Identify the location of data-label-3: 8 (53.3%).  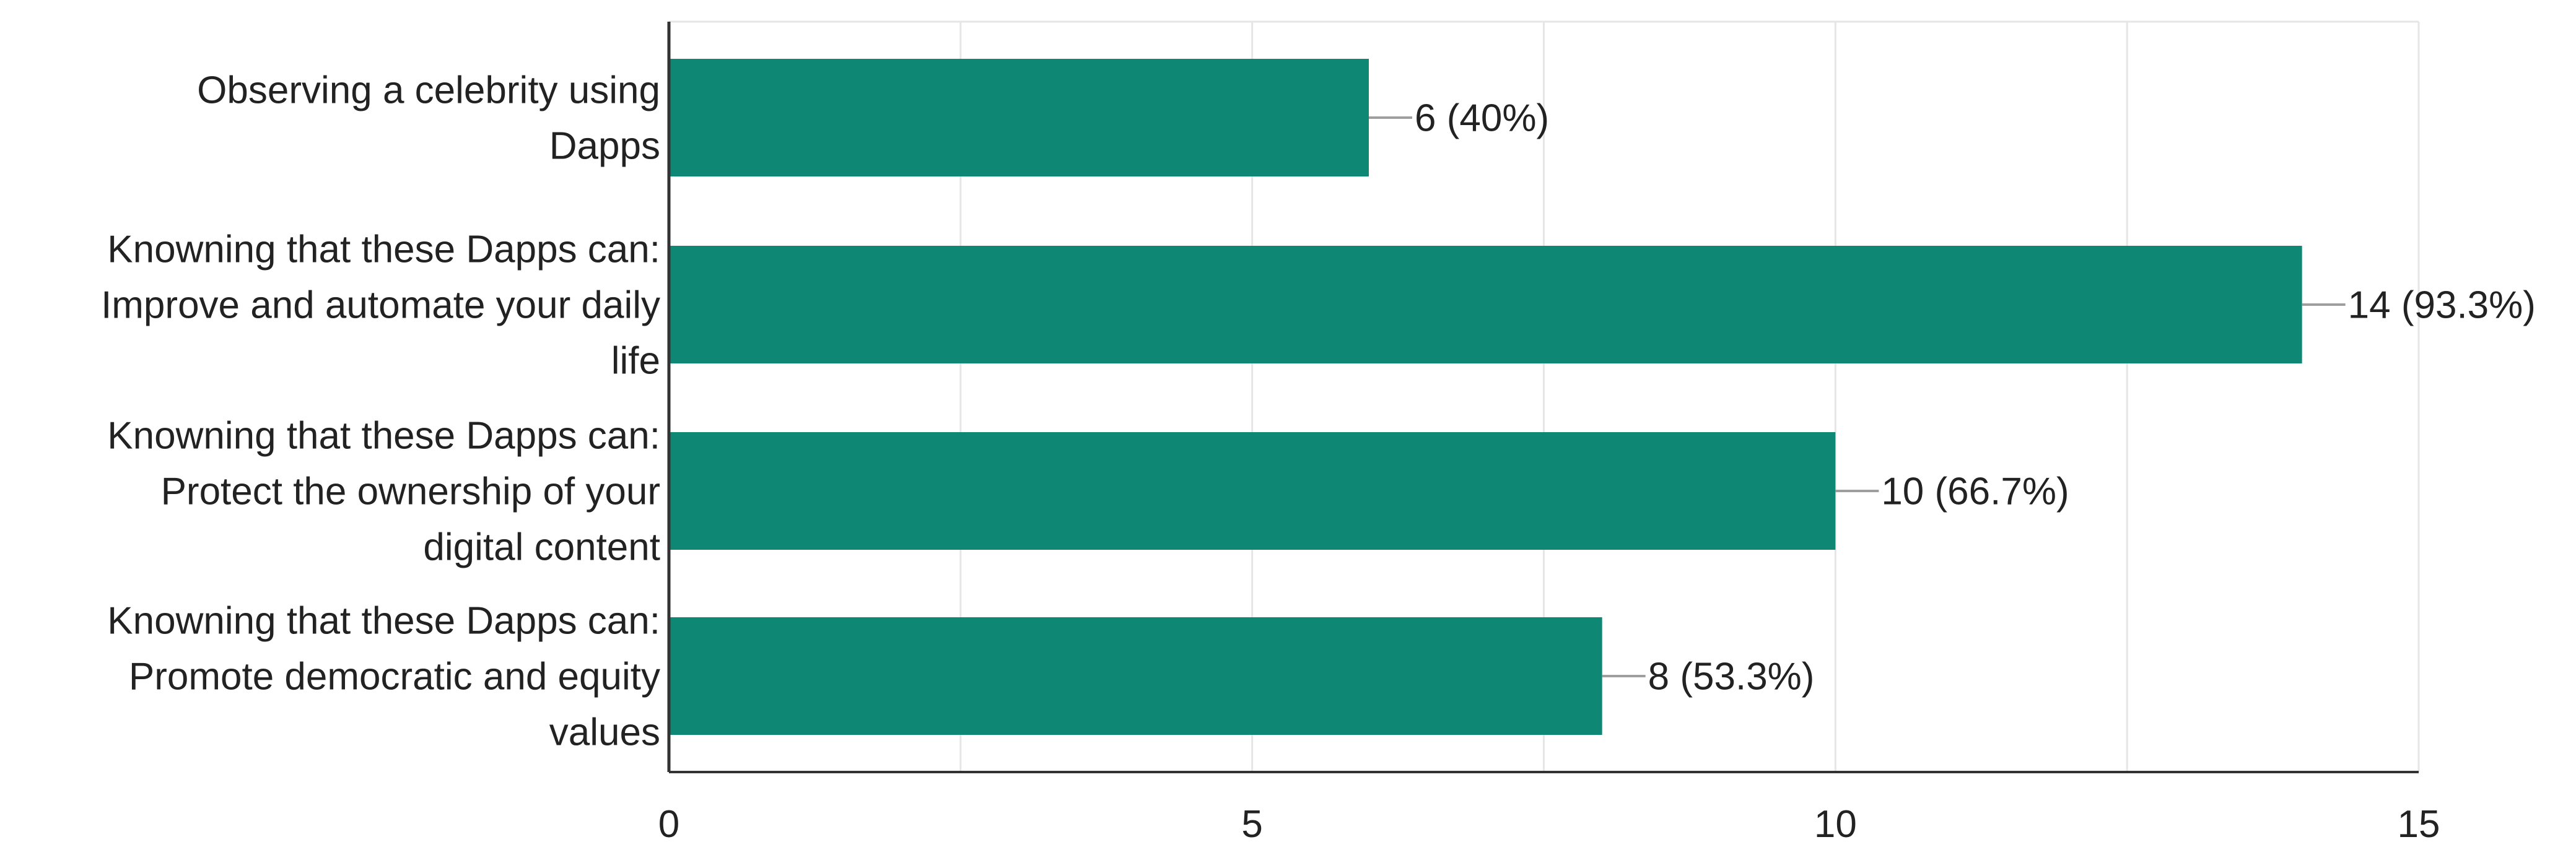
(1731, 677).